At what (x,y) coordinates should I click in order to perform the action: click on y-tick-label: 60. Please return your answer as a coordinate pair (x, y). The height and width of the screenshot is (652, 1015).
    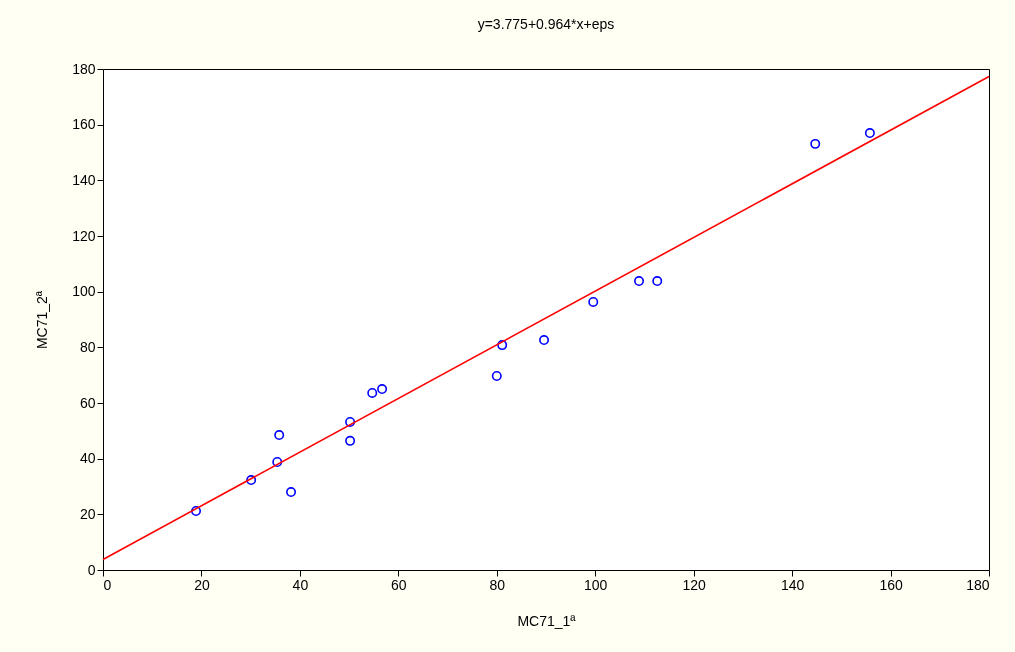
    Looking at the image, I should click on (87, 402).